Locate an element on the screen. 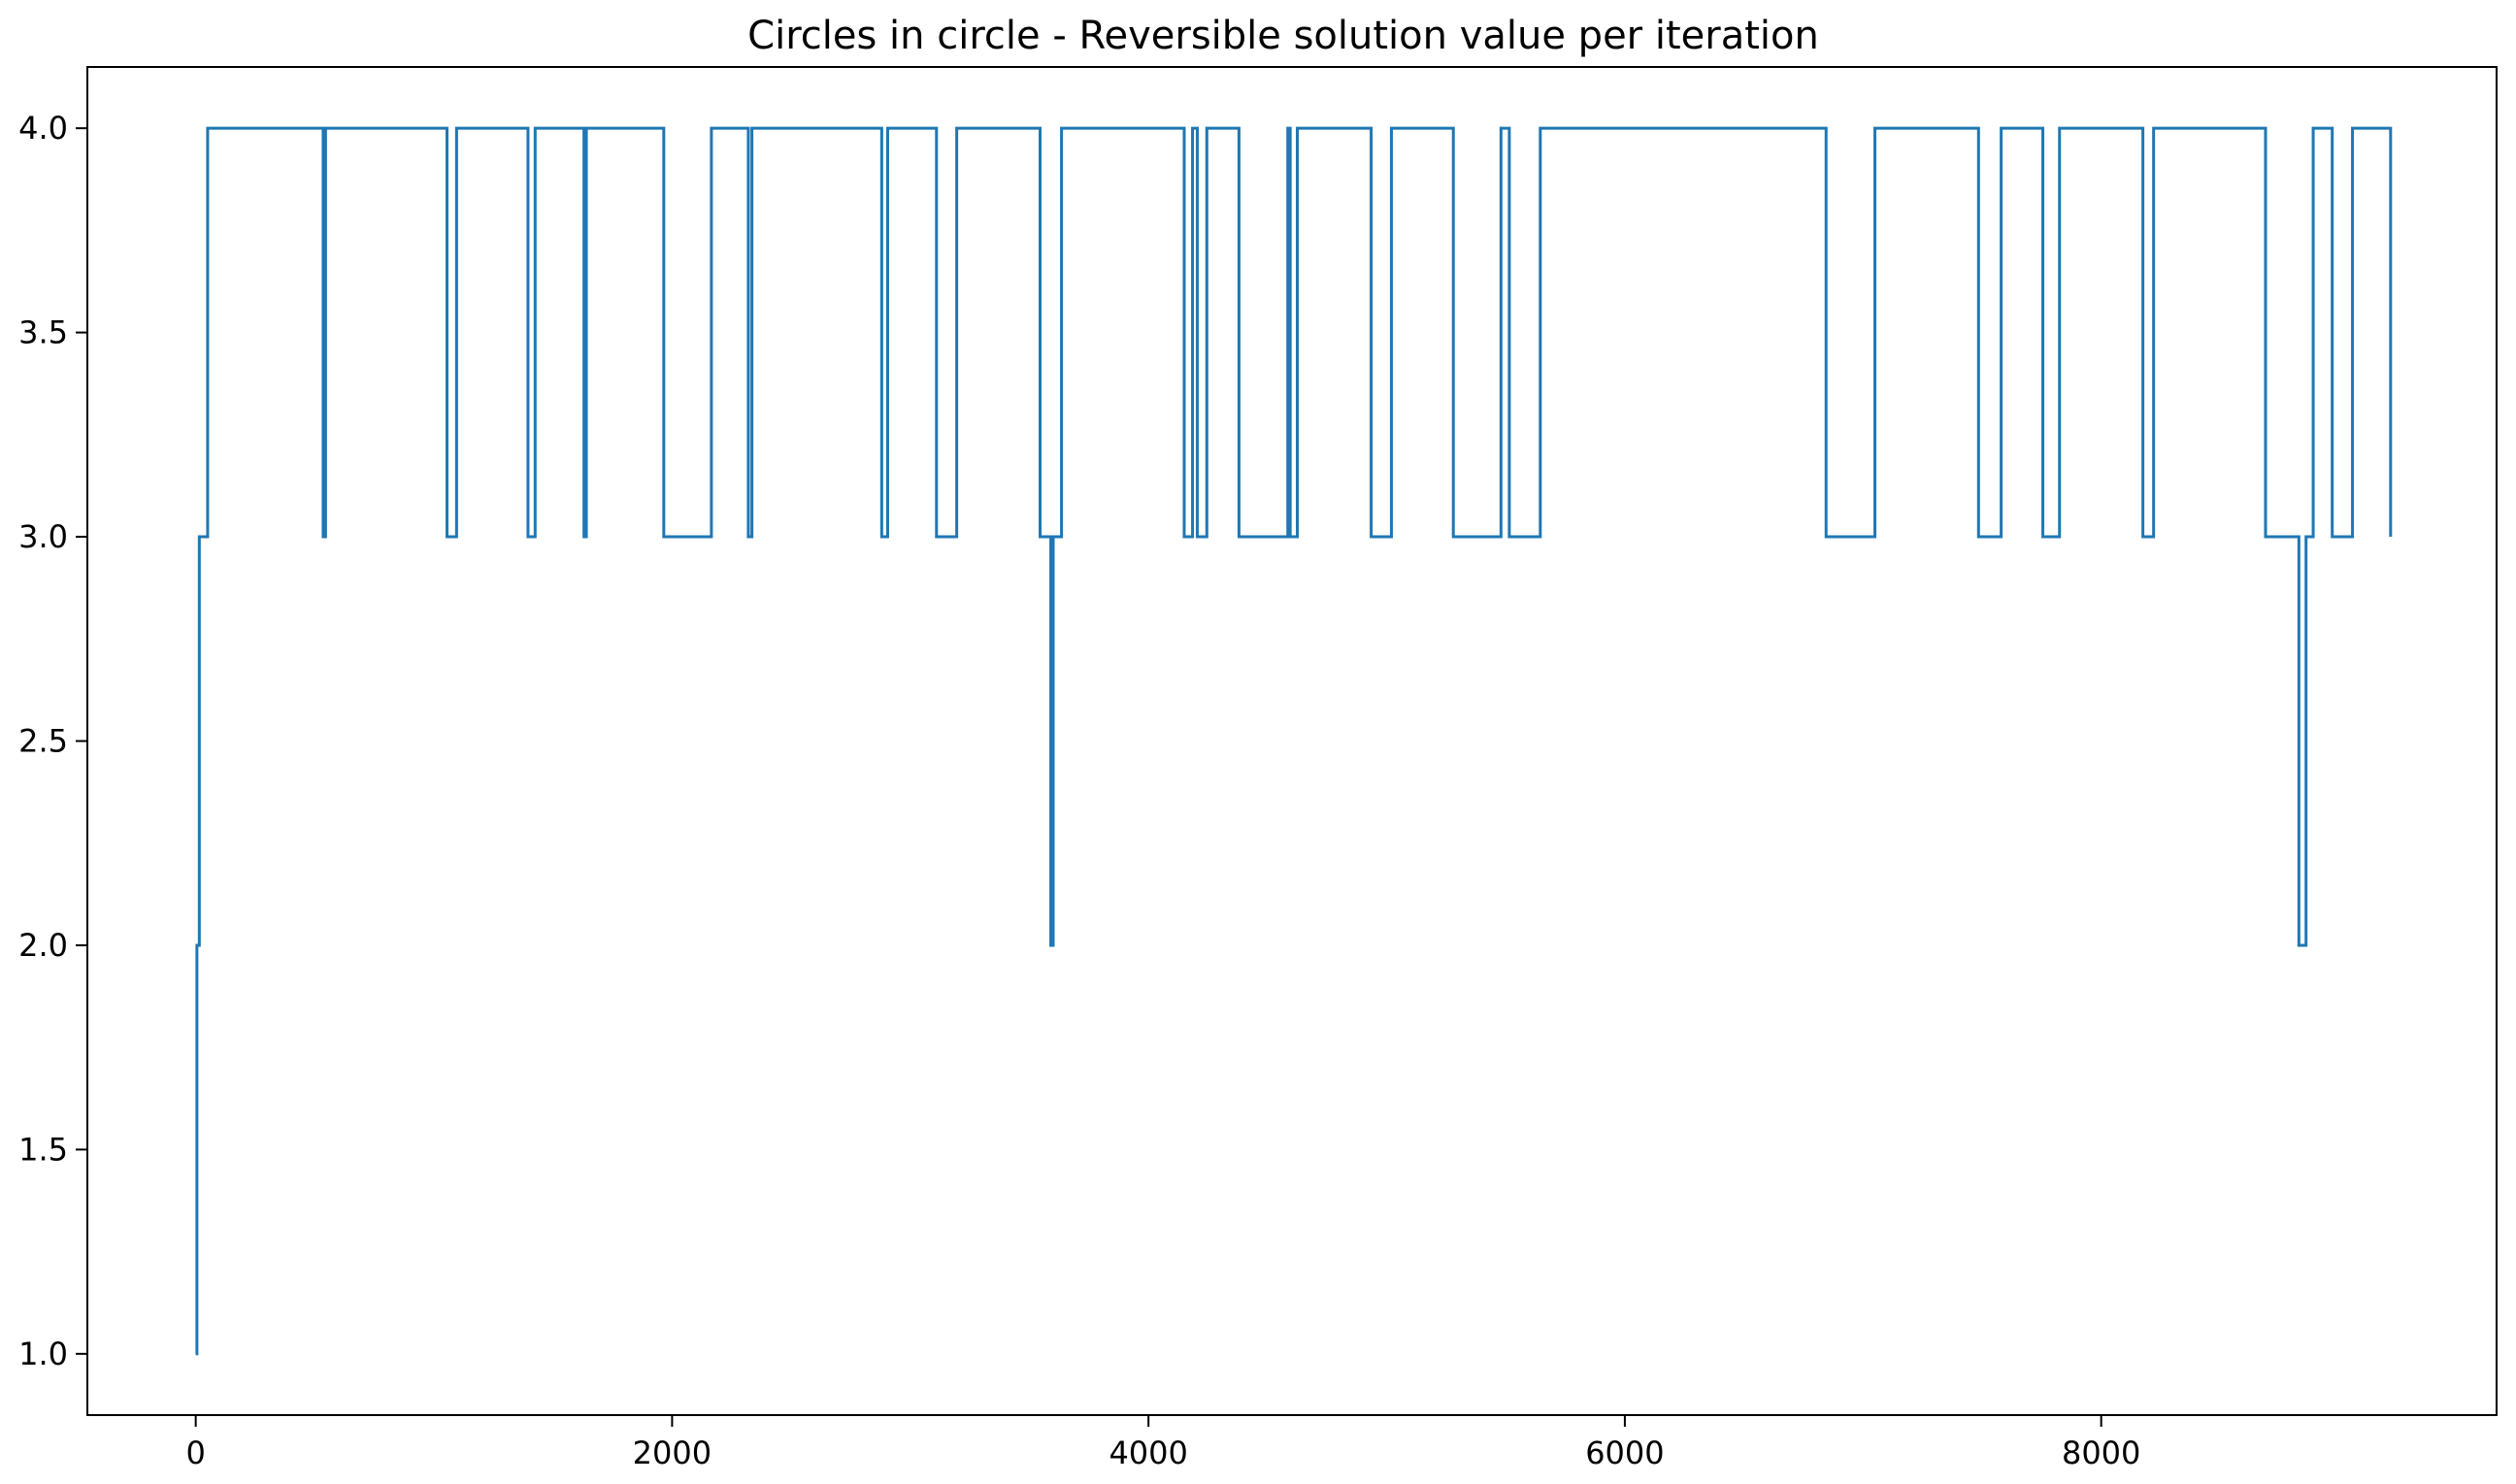 This screenshot has width=2516, height=1484. y-tick-label: 1.5 is located at coordinates (43, 1149).